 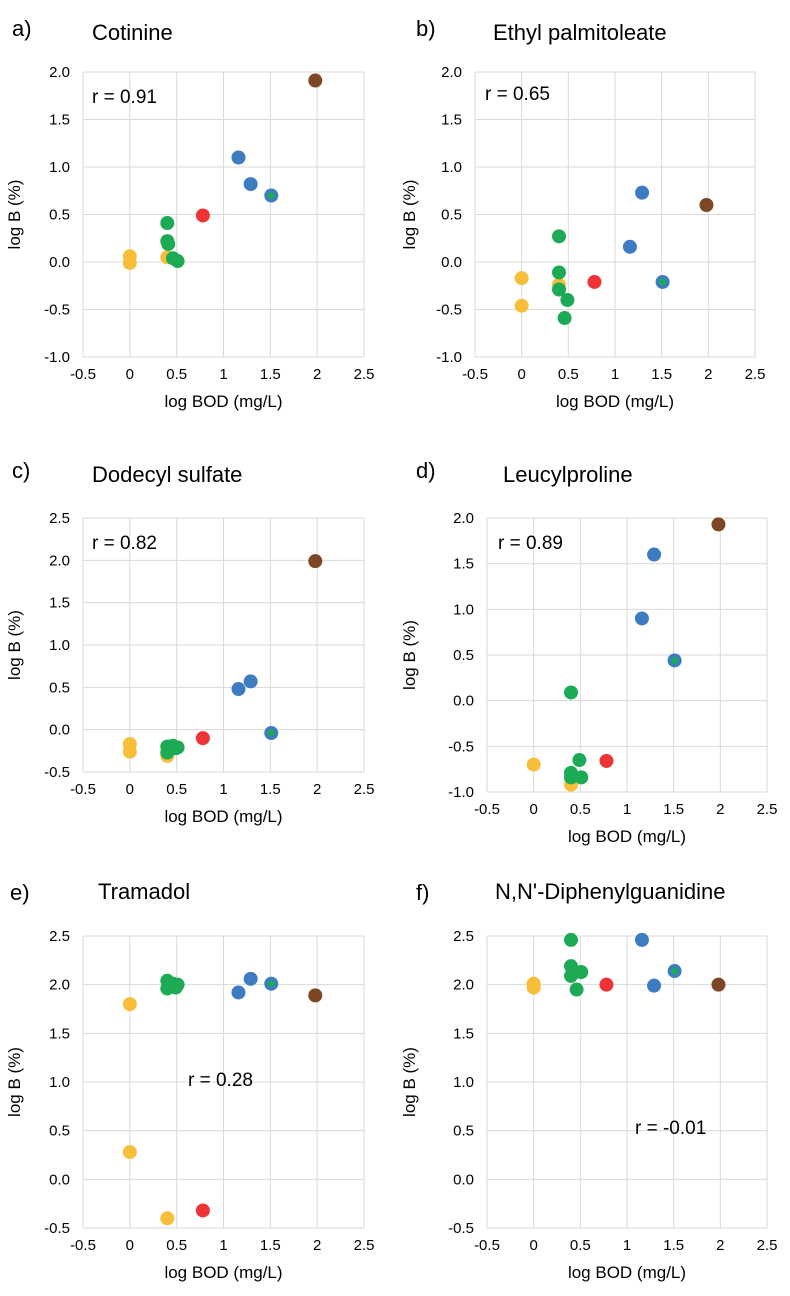 What do you see at coordinates (426, 470) in the screenshot?
I see `panel-letter: d)` at bounding box center [426, 470].